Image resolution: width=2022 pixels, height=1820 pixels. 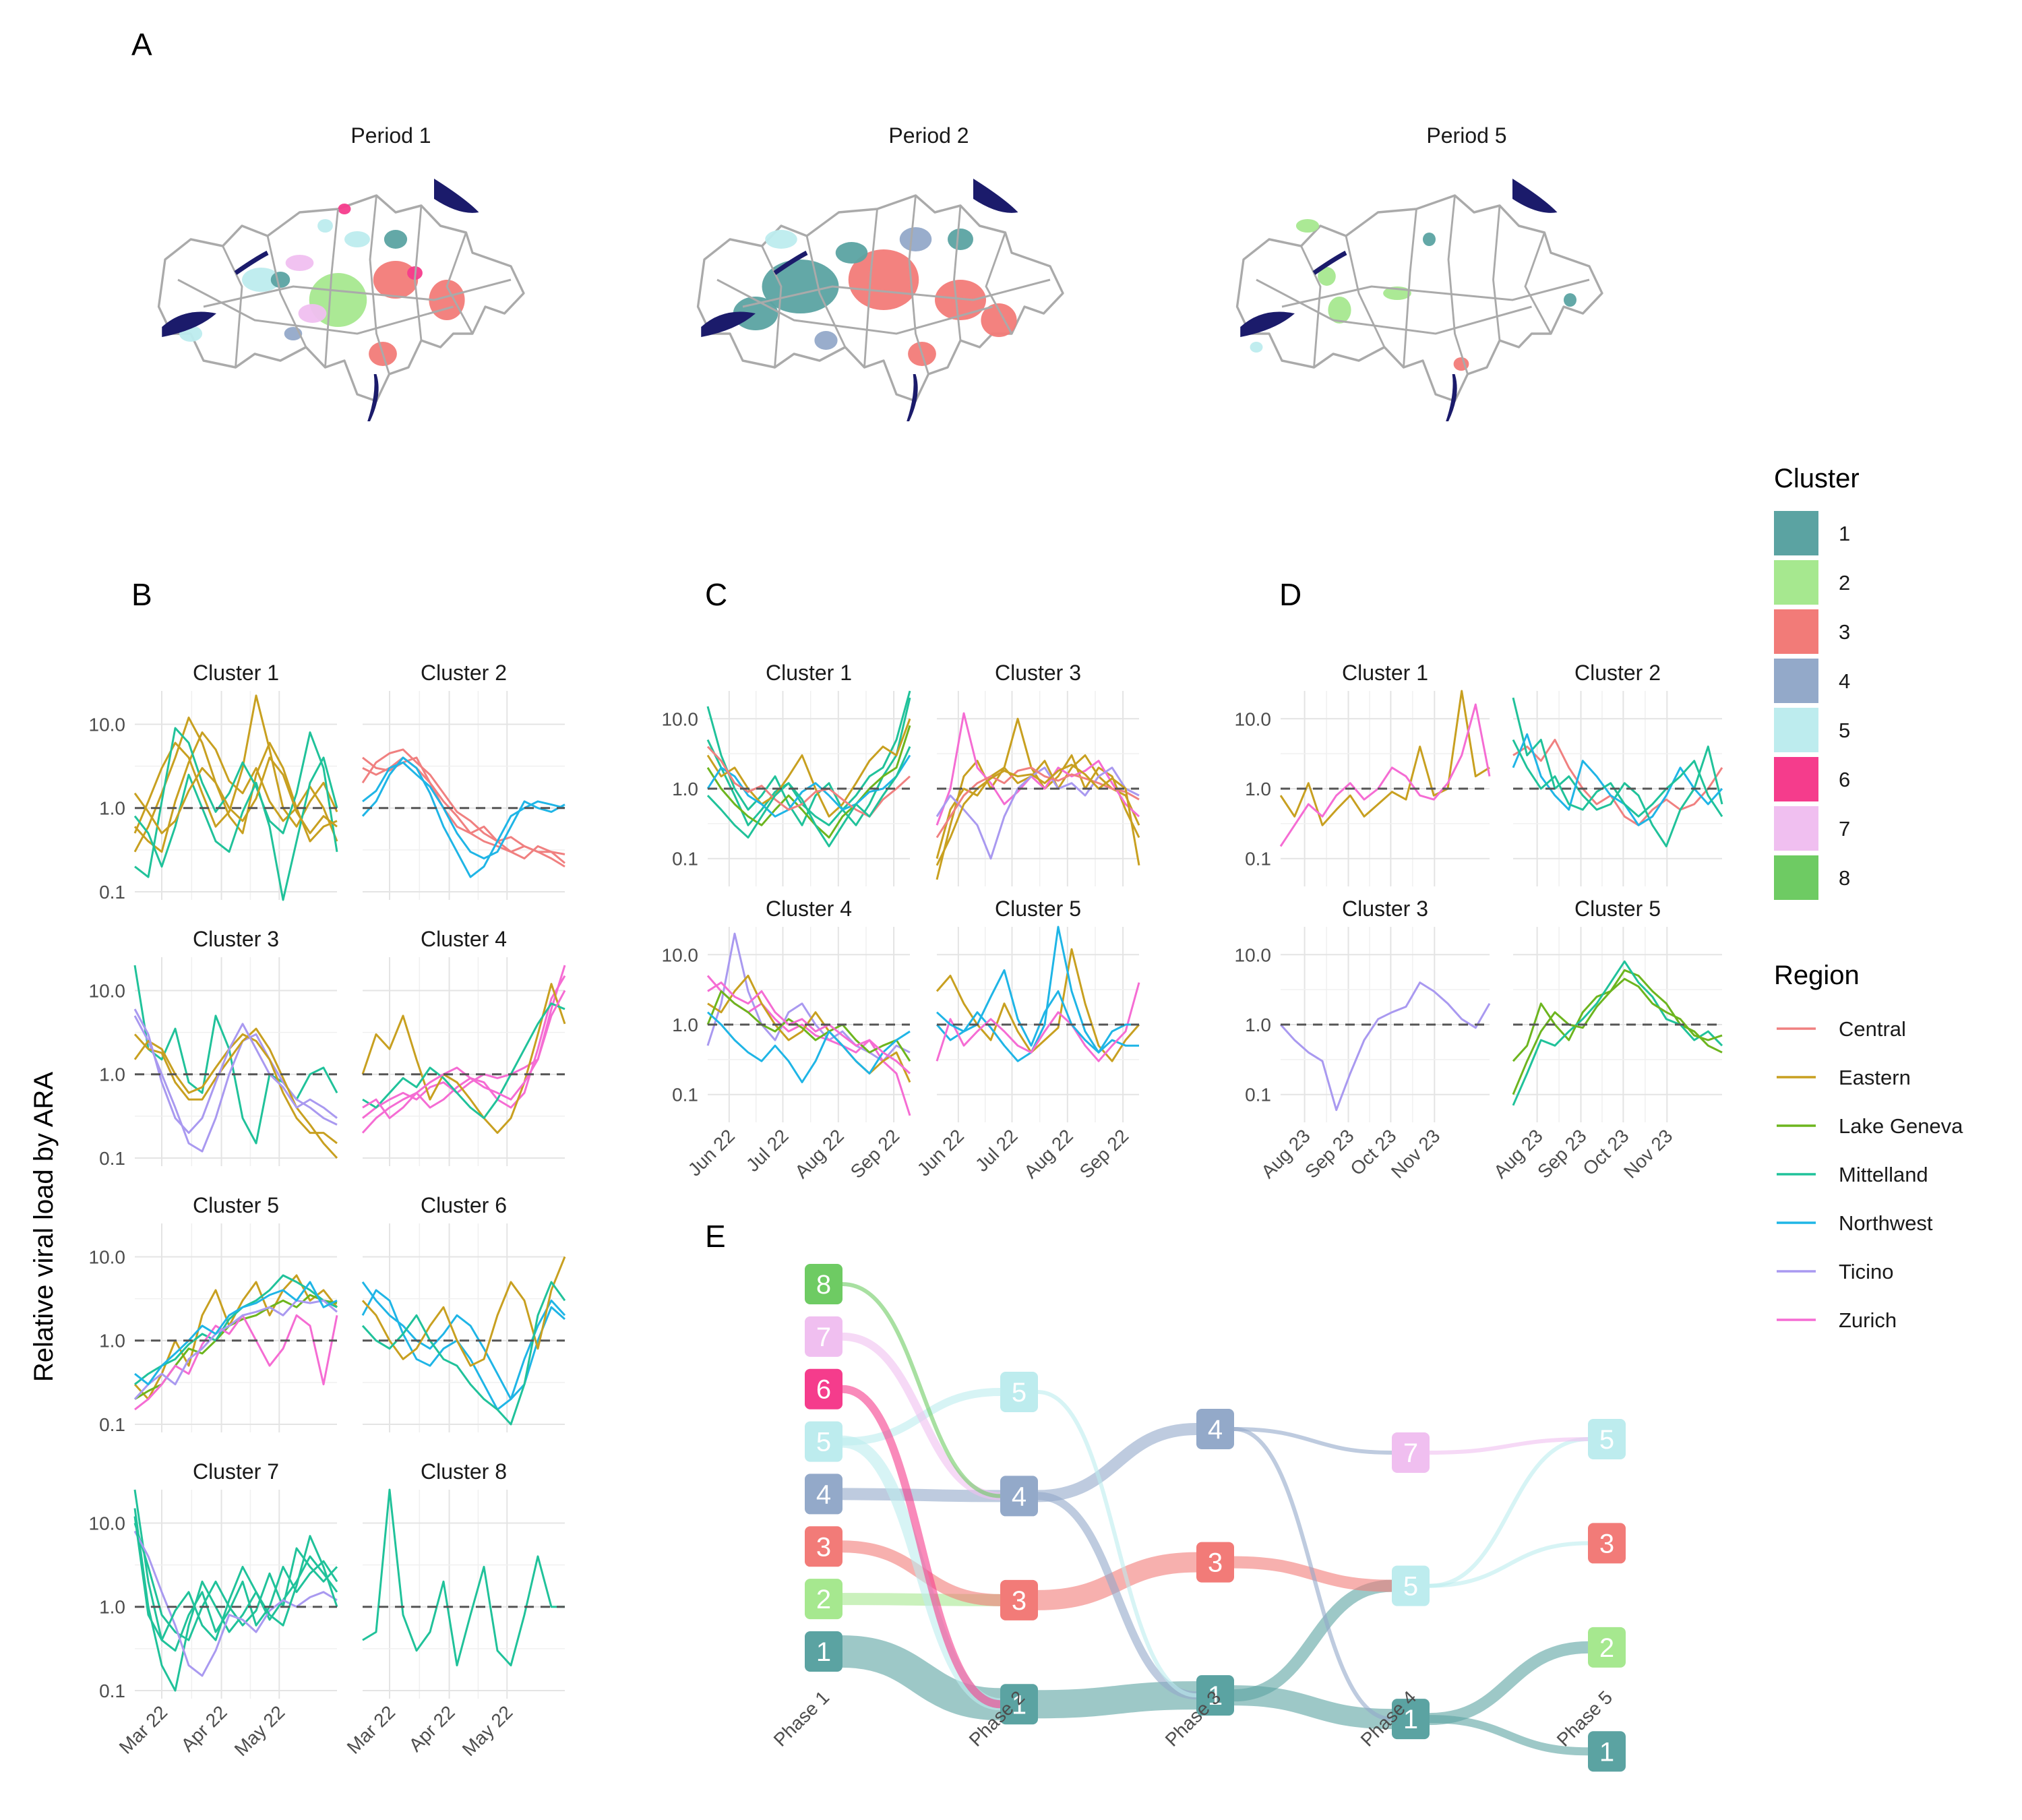 I want to click on facet-b-cluster-4: Cluster 4, so click(x=463, y=1046).